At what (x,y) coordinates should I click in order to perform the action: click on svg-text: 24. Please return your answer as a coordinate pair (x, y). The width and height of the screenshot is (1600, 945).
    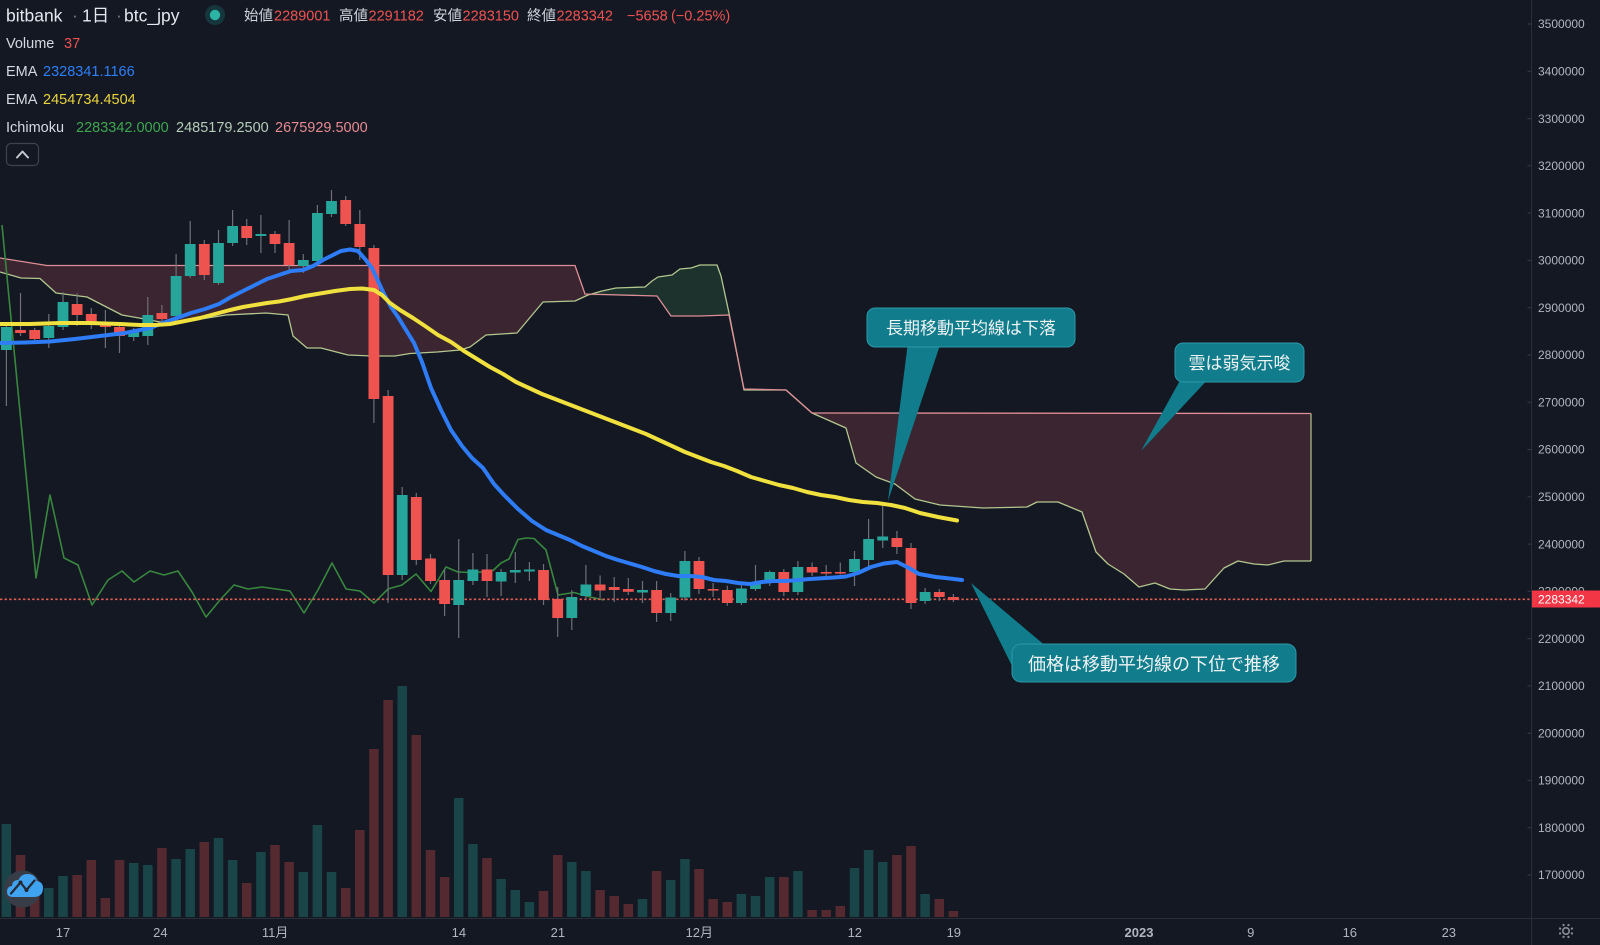
    Looking at the image, I should click on (160, 932).